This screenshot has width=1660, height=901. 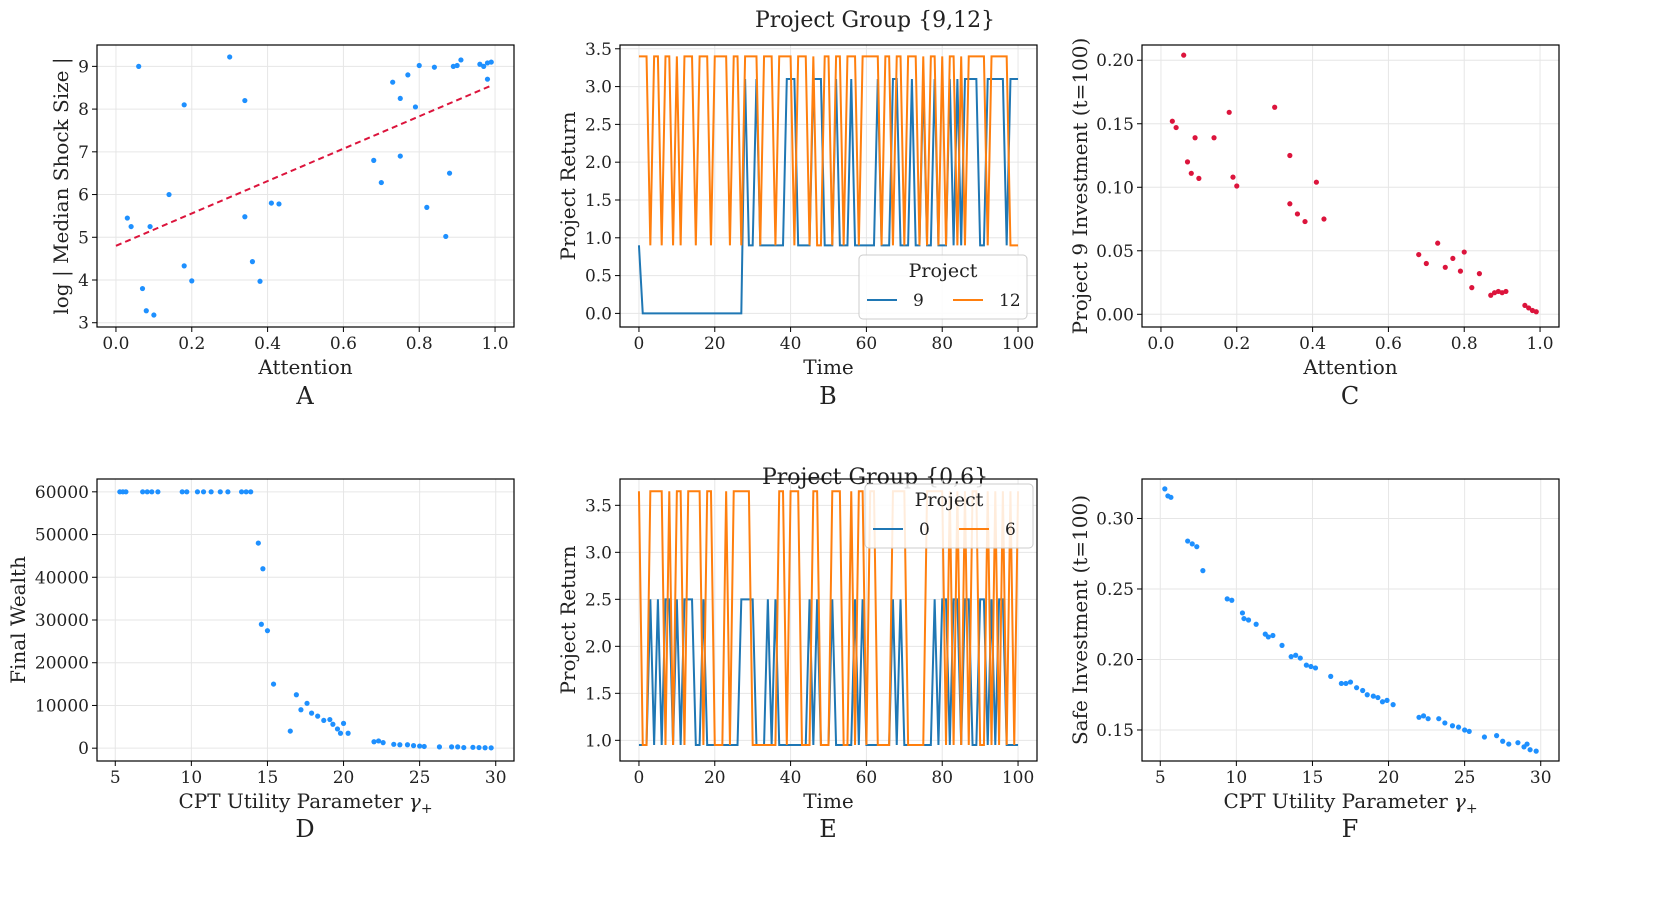 I want to click on panel-label: A, so click(x=304, y=396).